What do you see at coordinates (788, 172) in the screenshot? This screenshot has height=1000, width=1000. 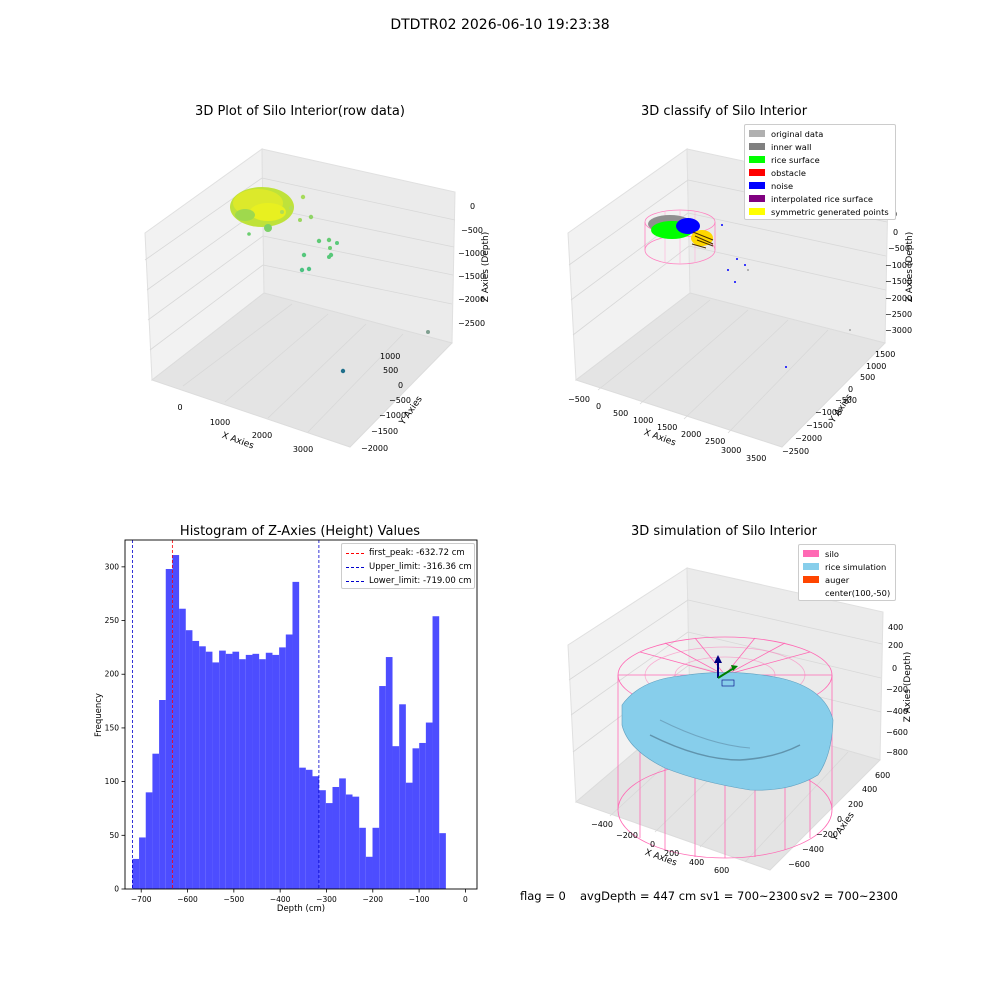 I see `legend-label: obstacle` at bounding box center [788, 172].